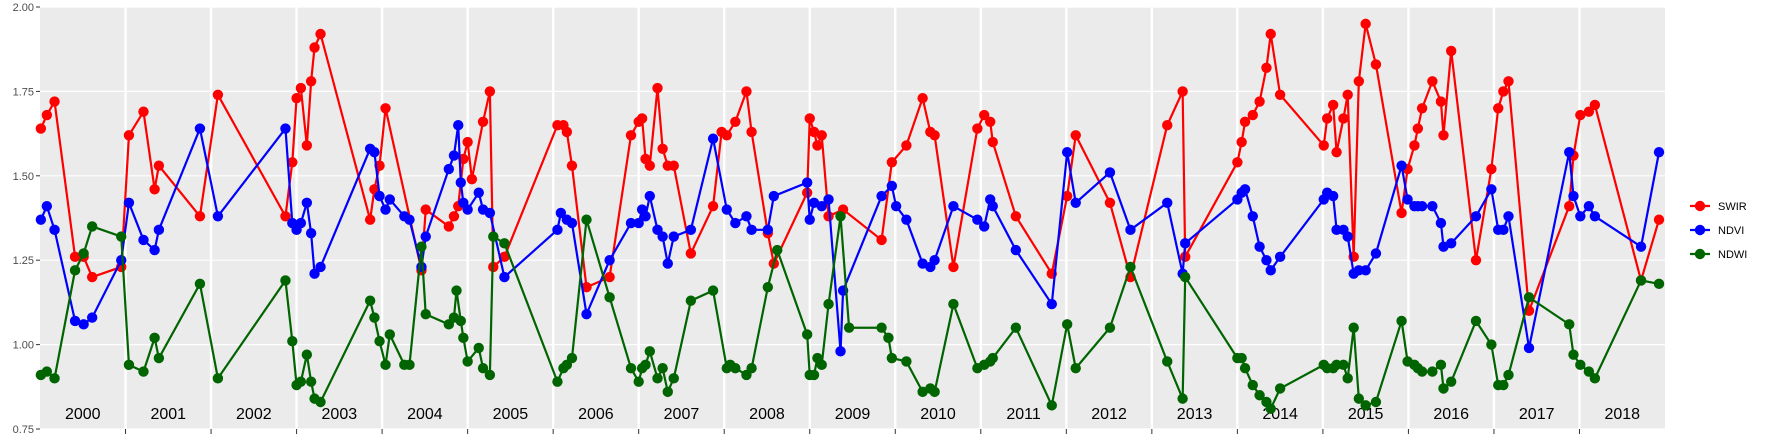 The image size is (1773, 442). What do you see at coordinates (1537, 414) in the screenshot?
I see `year-label: 2017` at bounding box center [1537, 414].